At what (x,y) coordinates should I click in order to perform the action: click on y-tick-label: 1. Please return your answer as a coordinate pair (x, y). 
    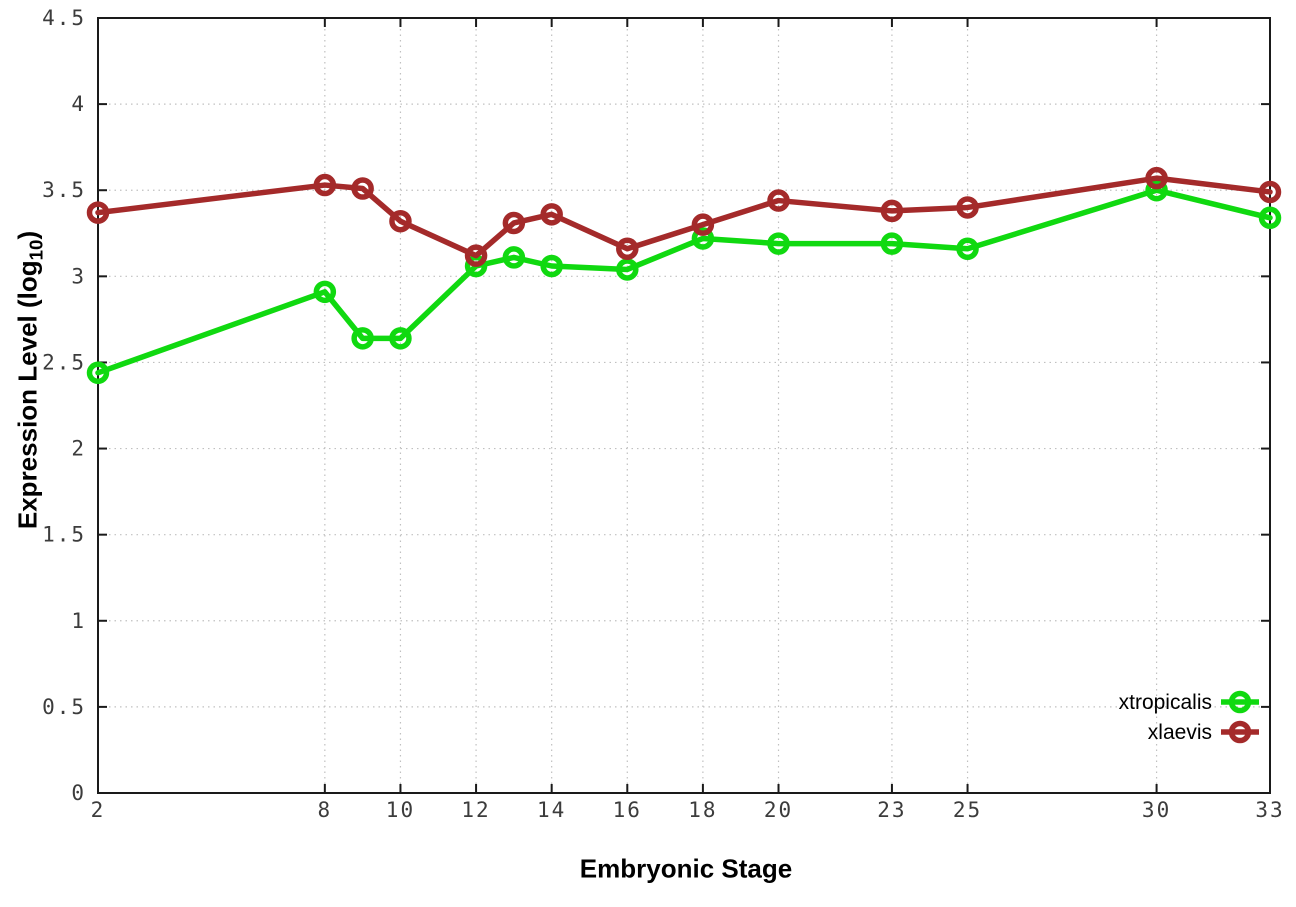
    Looking at the image, I should click on (78, 621).